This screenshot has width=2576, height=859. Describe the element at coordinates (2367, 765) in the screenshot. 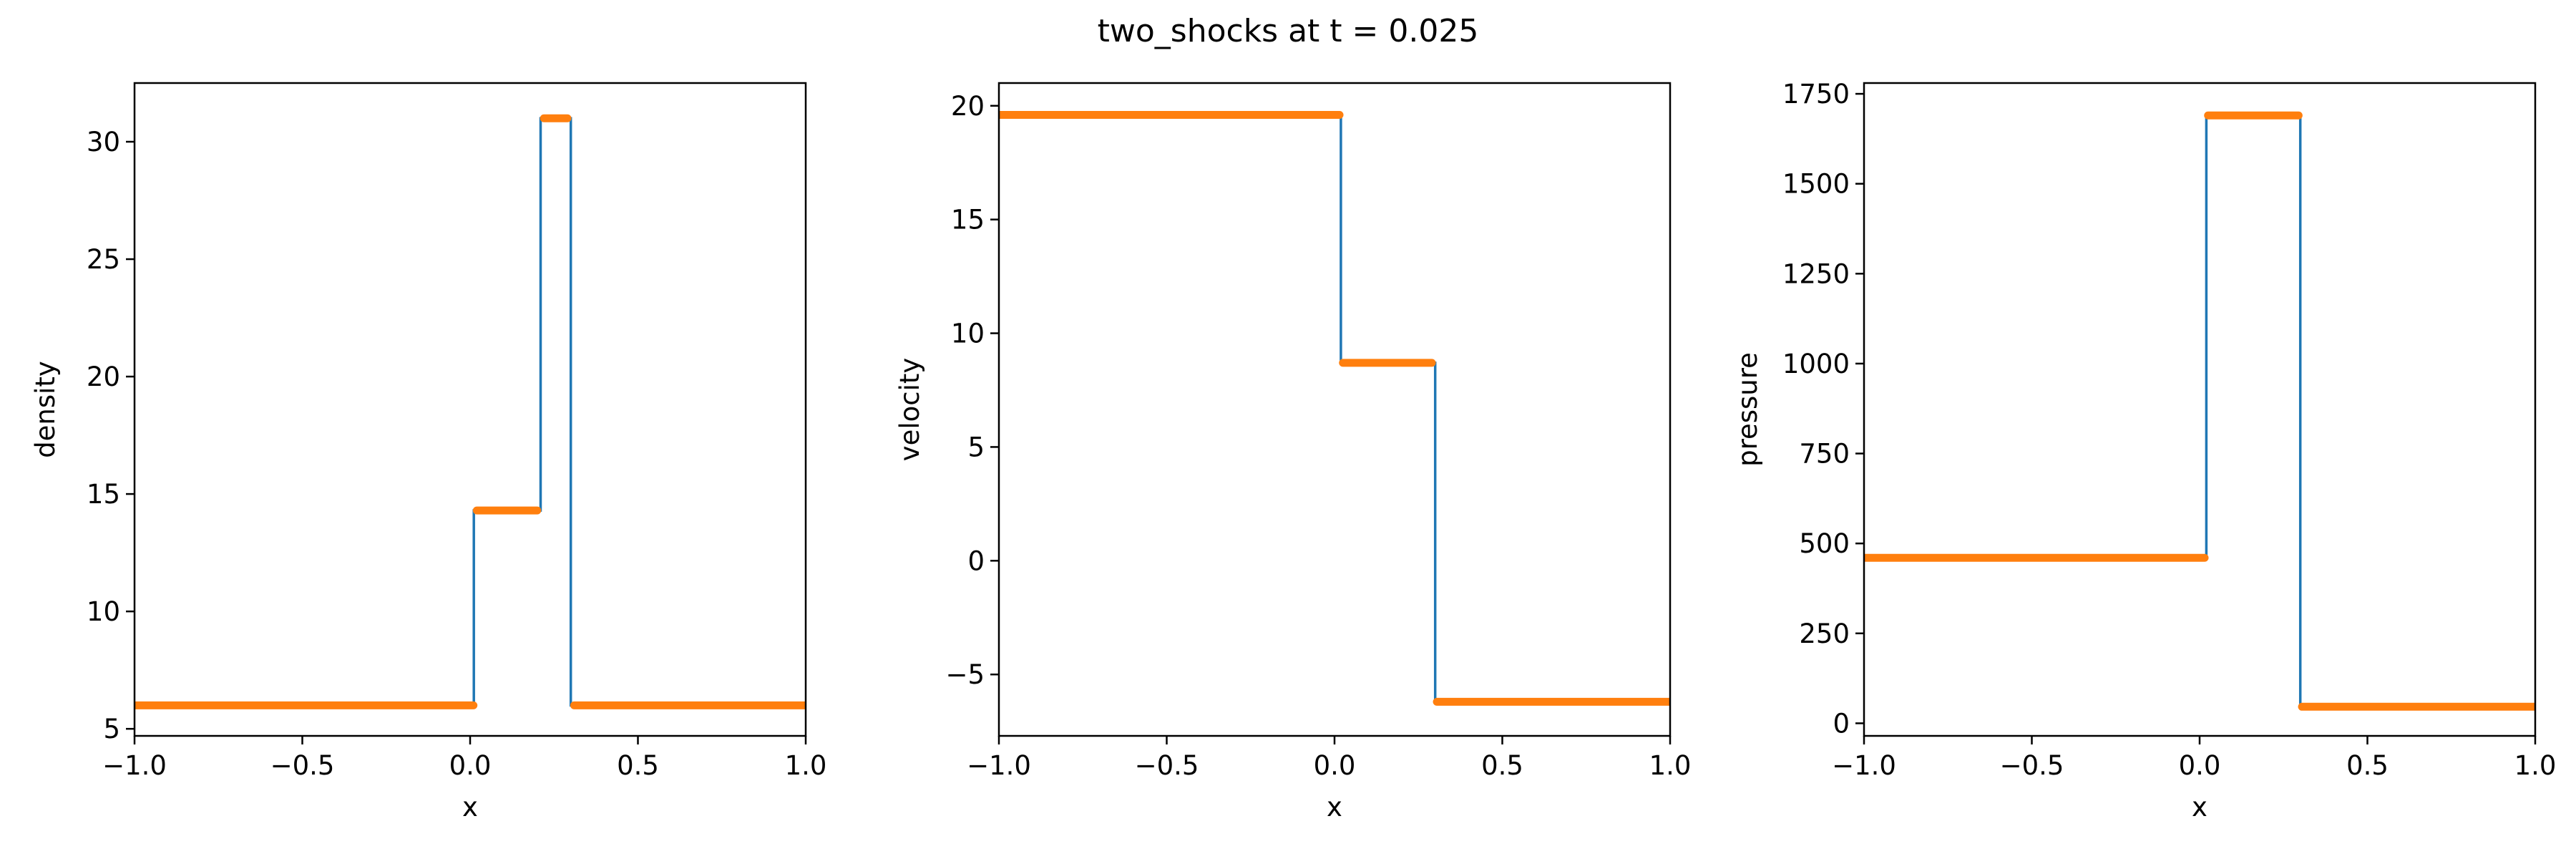

I see `pressure-xtick-label-3: 0.5` at that location.